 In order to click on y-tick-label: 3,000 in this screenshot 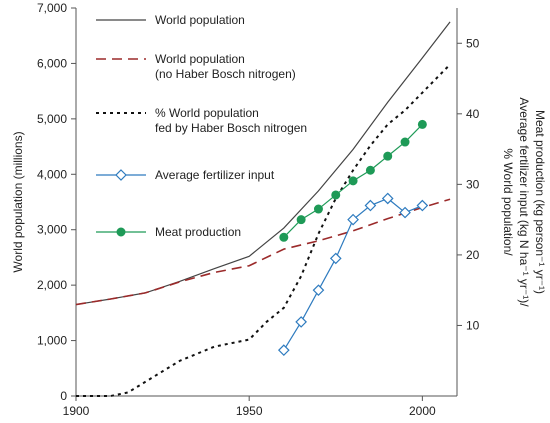, I will do `click(52, 230)`.